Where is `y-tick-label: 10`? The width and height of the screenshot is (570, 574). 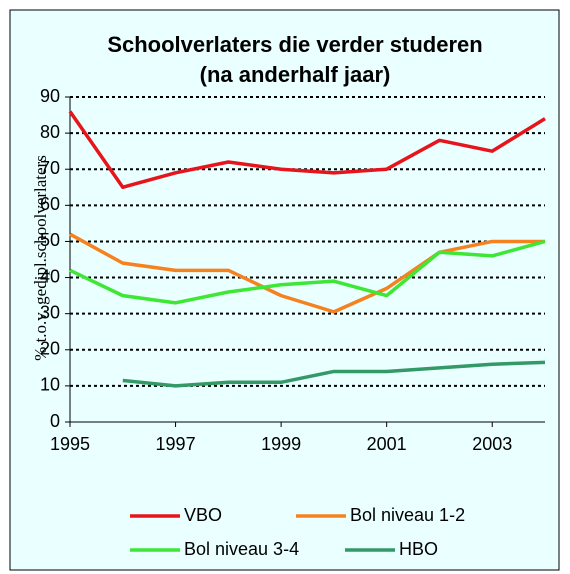
y-tick-label: 10 is located at coordinates (50, 385).